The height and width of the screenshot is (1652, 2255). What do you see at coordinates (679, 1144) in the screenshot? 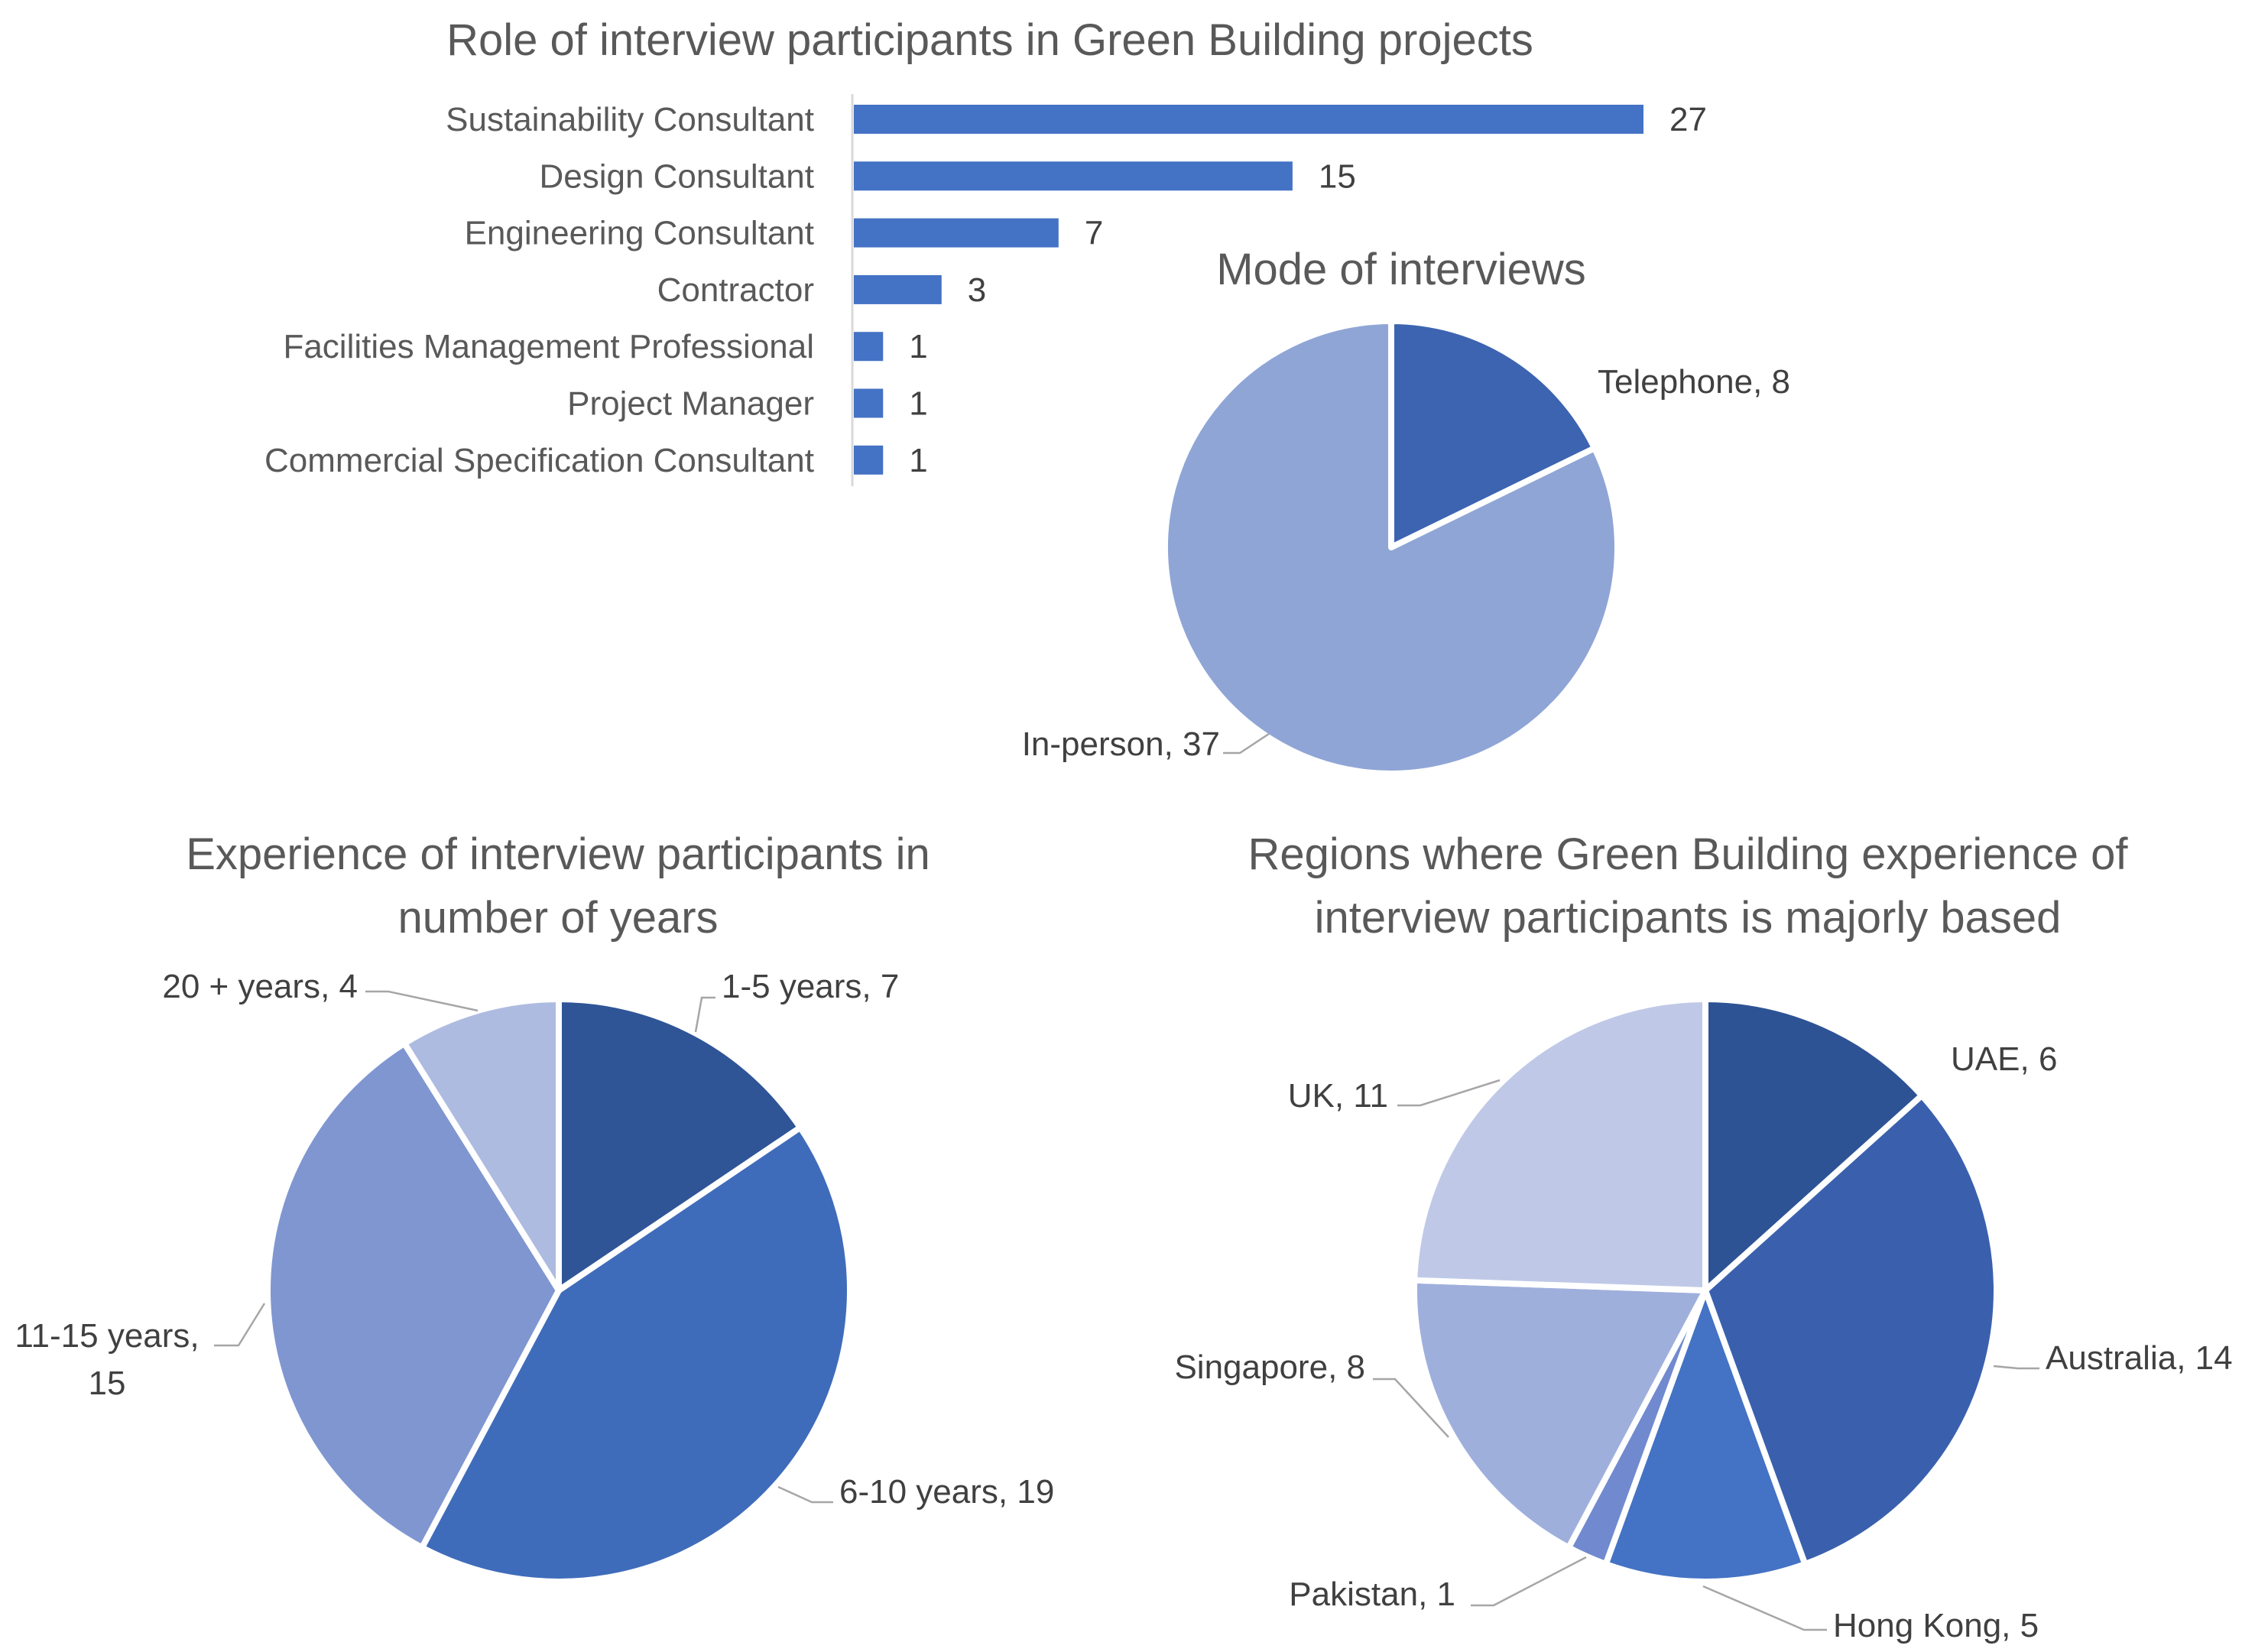
I see `pie-slice-1-5-years` at bounding box center [679, 1144].